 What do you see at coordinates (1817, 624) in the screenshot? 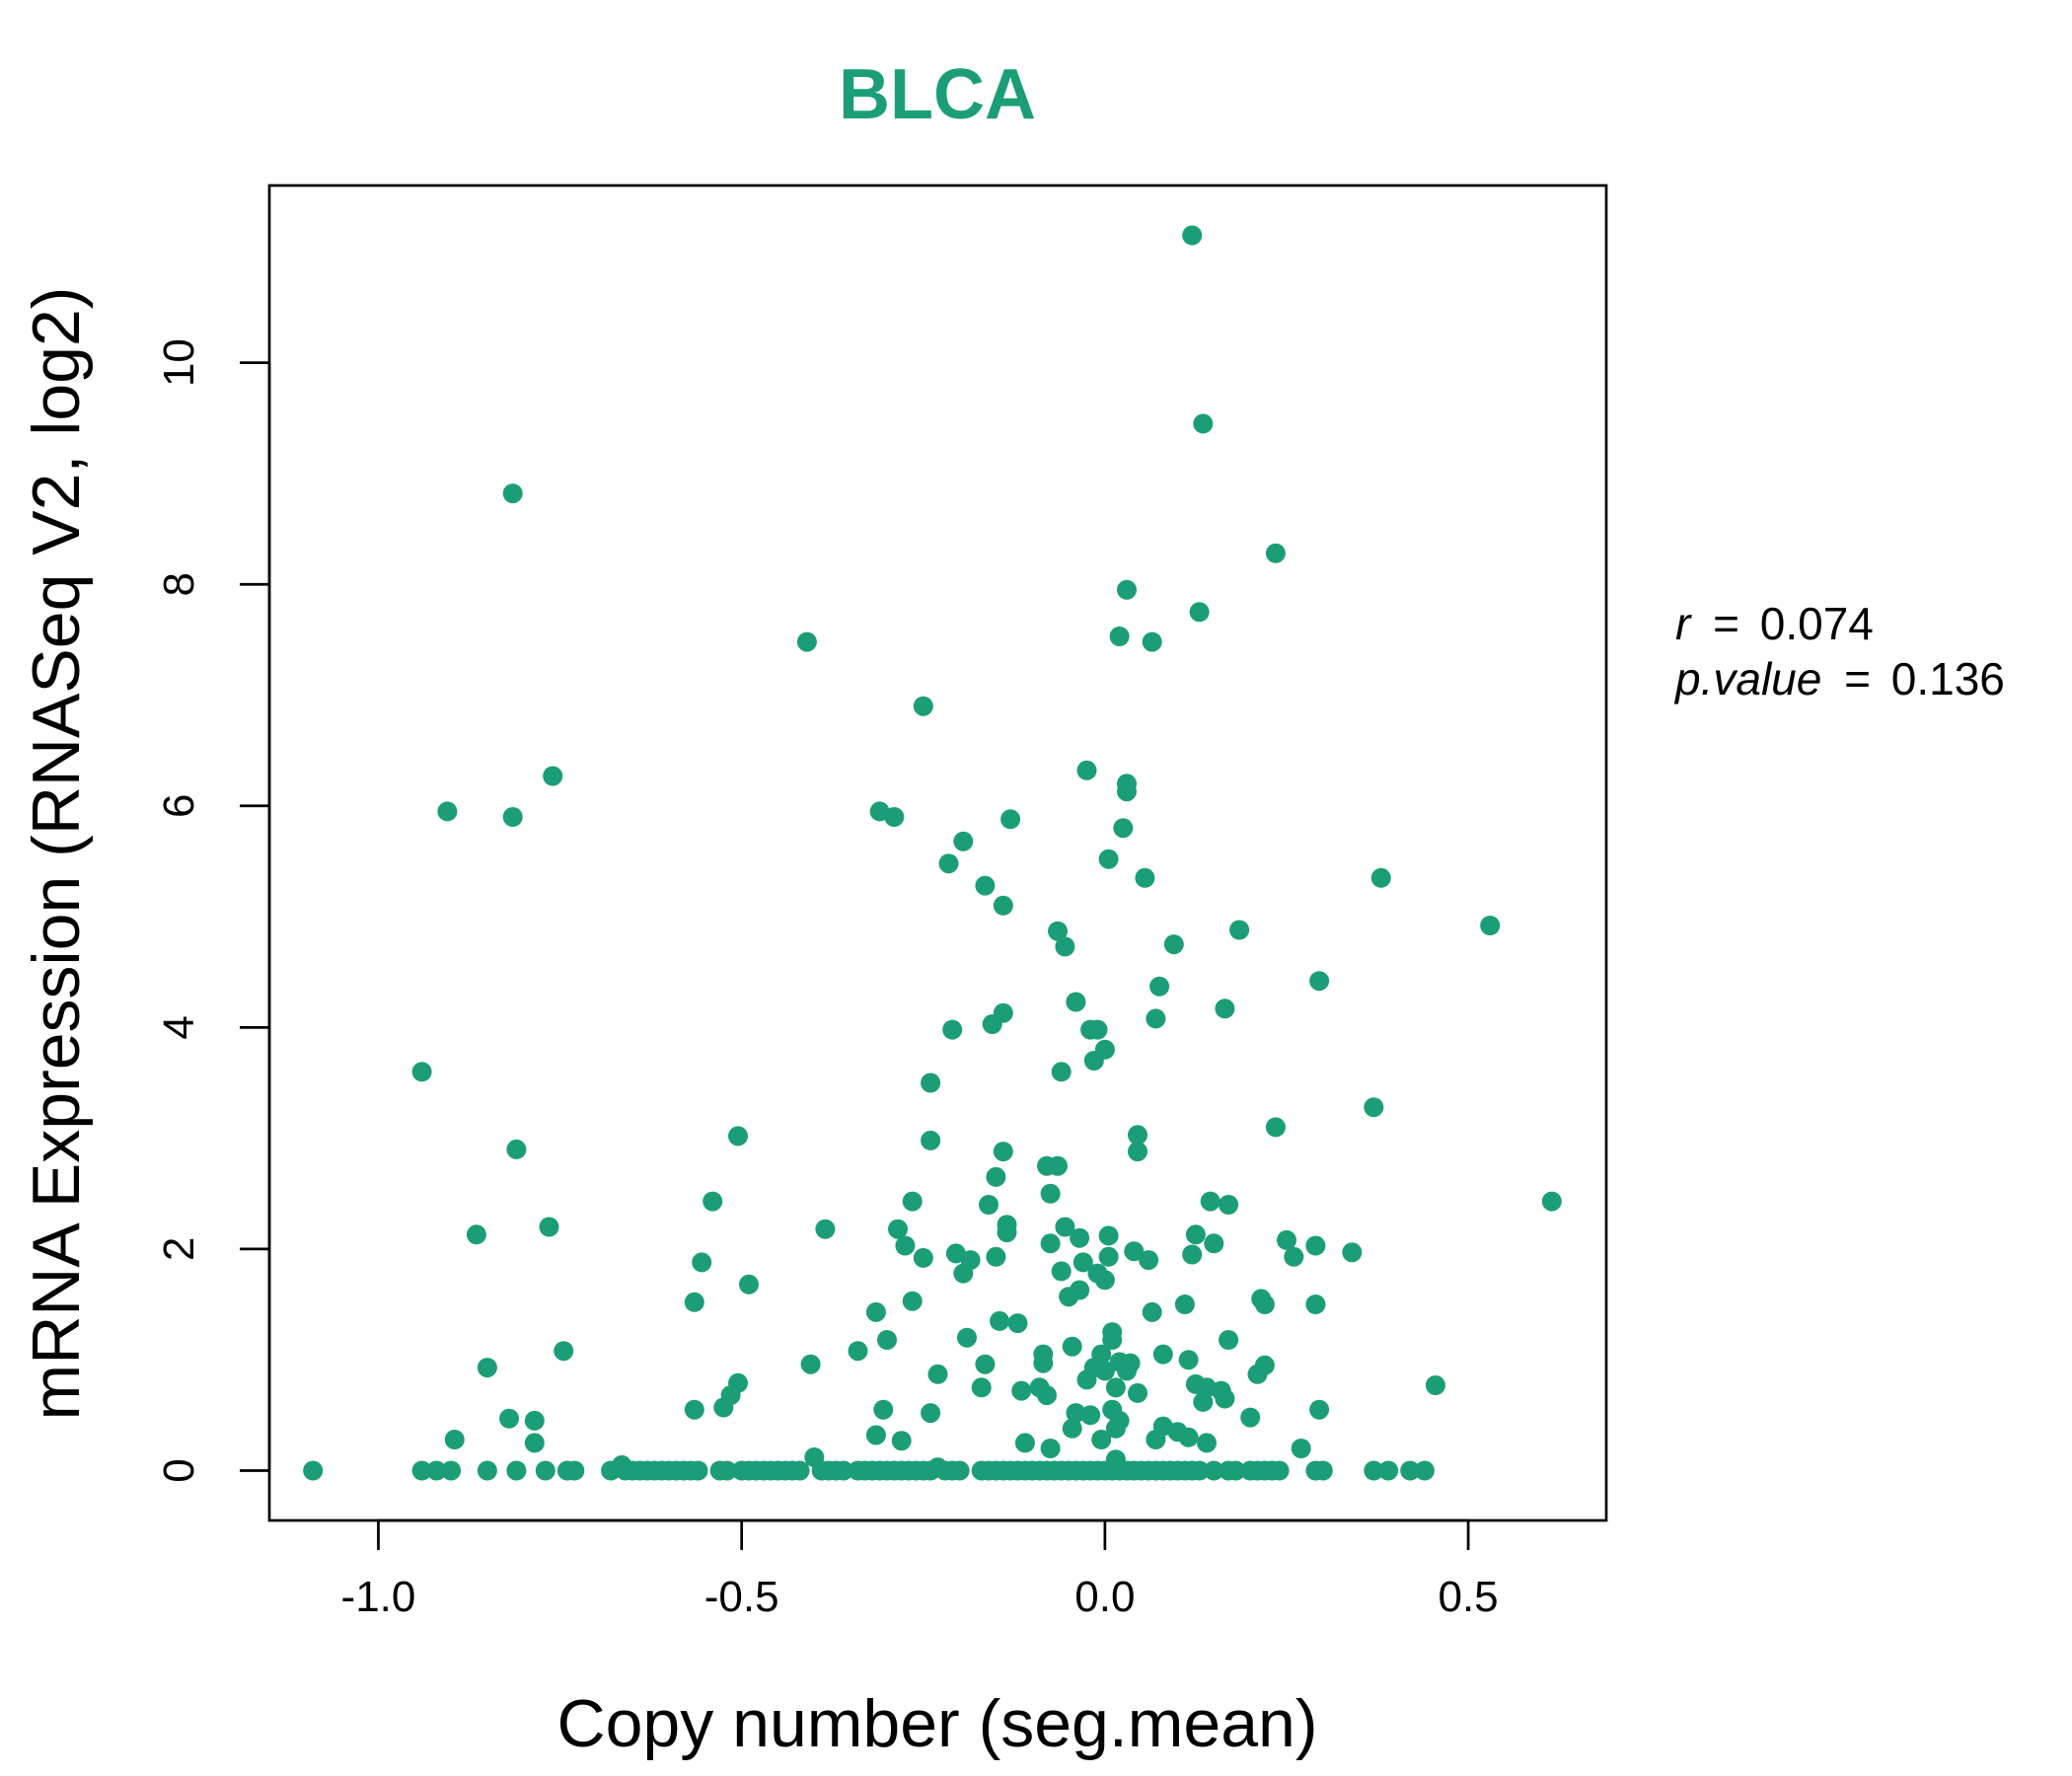
I see `r-value: 0.074` at bounding box center [1817, 624].